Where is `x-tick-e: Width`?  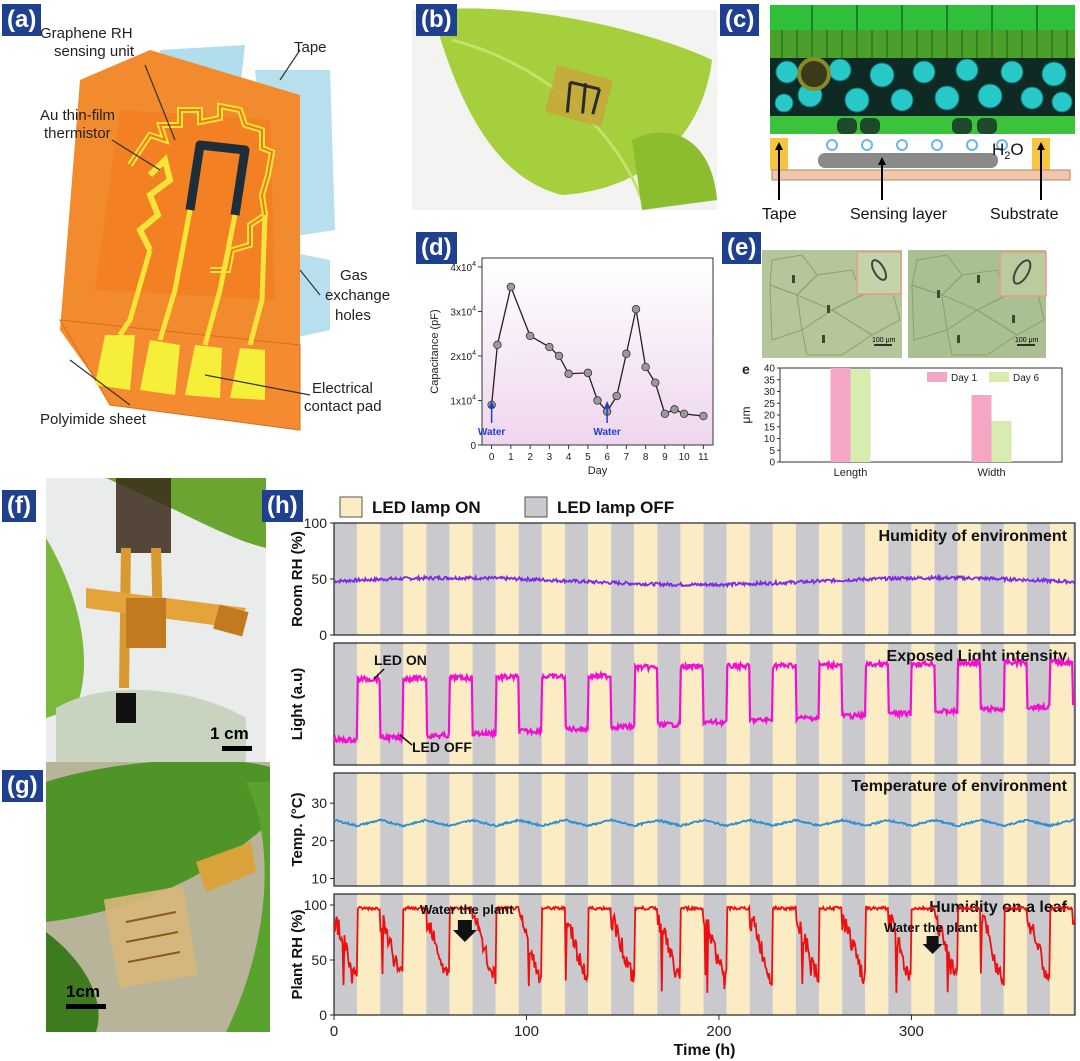 x-tick-e: Width is located at coordinates (991, 473).